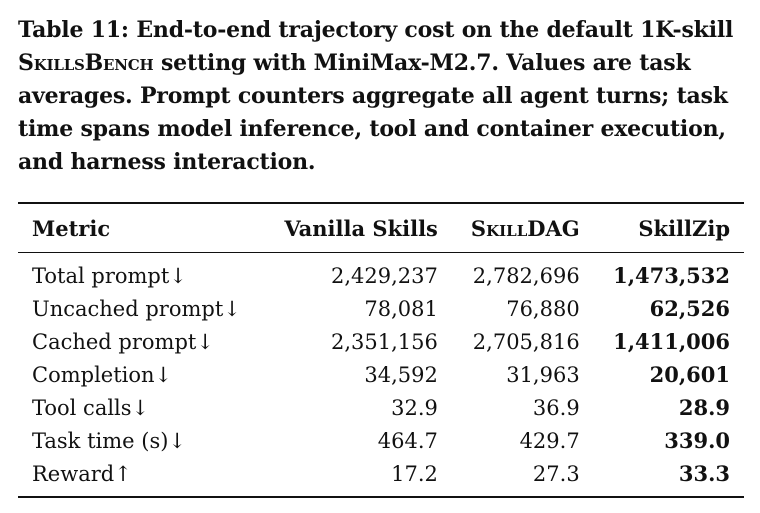 Image resolution: width=760 pixels, height=513 pixels. I want to click on metric-cell: Uncached prompt↓, so click(136, 308).